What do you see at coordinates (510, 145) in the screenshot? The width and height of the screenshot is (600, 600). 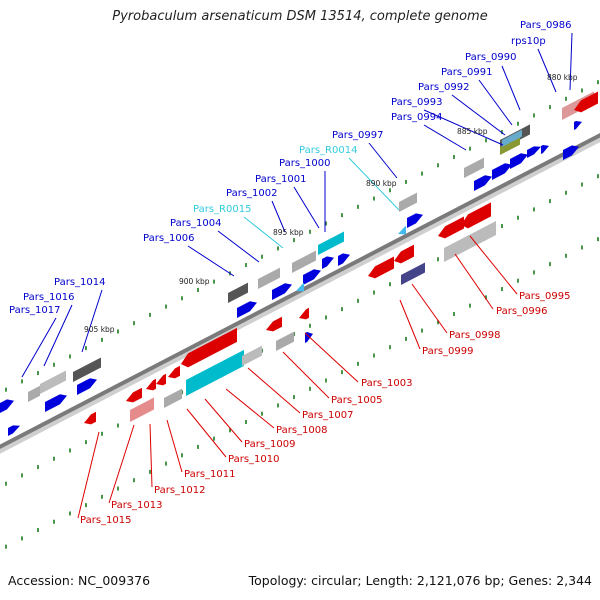 I see `olive-block` at bounding box center [510, 145].